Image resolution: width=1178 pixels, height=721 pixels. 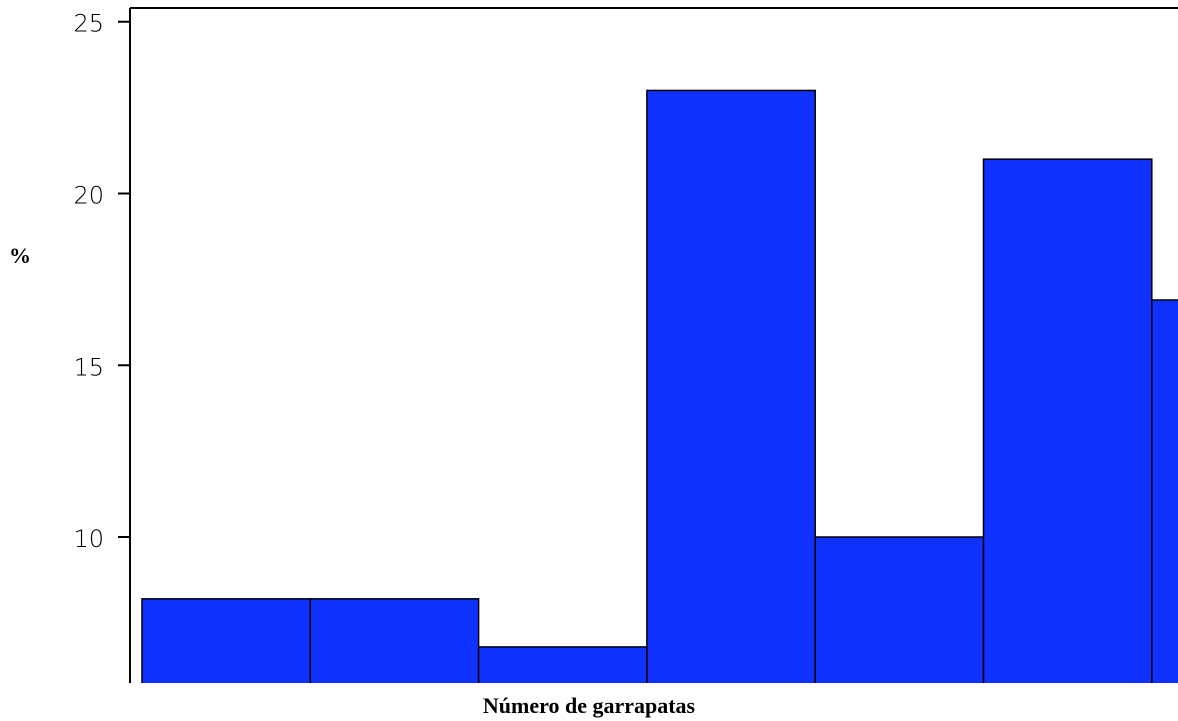 I want to click on x-axis-label: Número de garrapatas, so click(x=589, y=705).